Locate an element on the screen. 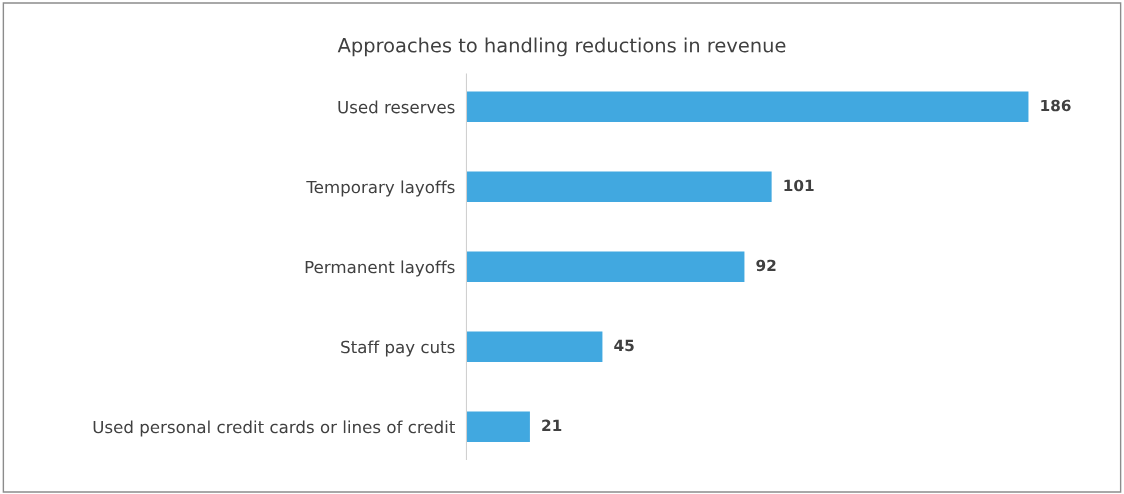 The width and height of the screenshot is (1124, 494). chart-title: Approaches to handling reductions in revenue is located at coordinates (561, 47).